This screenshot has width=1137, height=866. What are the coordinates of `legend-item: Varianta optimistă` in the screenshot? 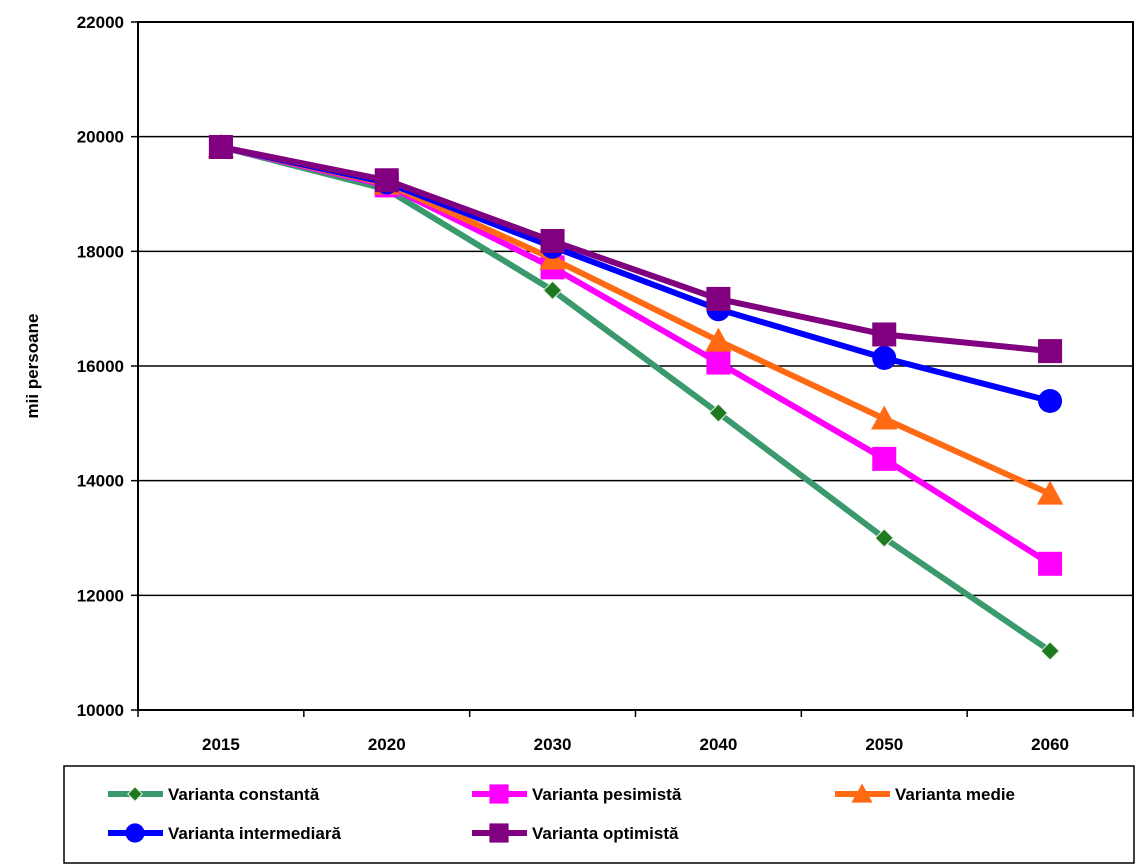 It's located at (575, 833).